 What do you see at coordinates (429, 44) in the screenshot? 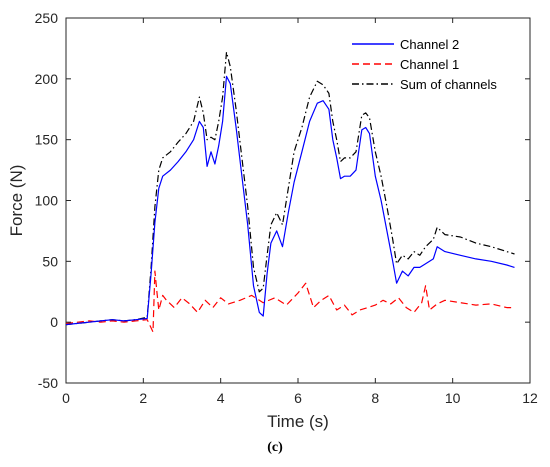
I see `legend-label-1: Channel 2` at bounding box center [429, 44].